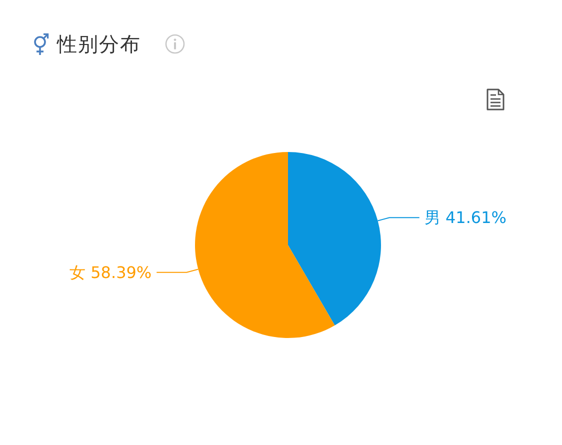 This screenshot has width=562, height=445. I want to click on slice-label: 男 41.61%, so click(465, 218).